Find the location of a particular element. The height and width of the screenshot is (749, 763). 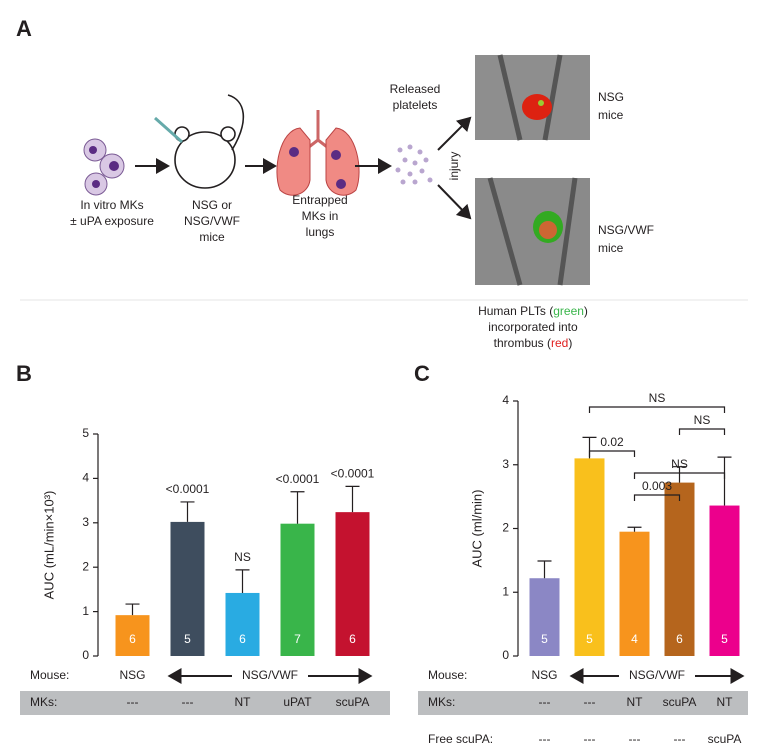

label: ± uPA exposure is located at coordinates (112, 221).